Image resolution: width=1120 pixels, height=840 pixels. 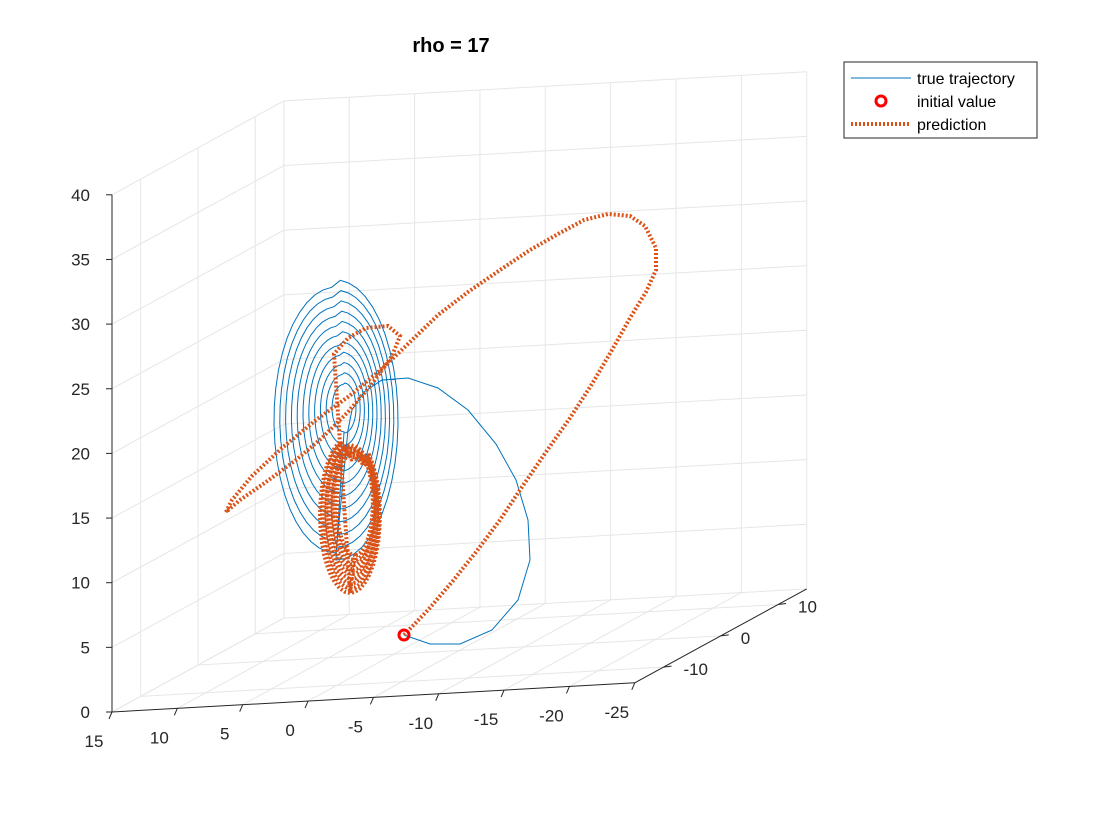 I want to click on legend-label-initial-value: initial value, so click(x=956, y=102).